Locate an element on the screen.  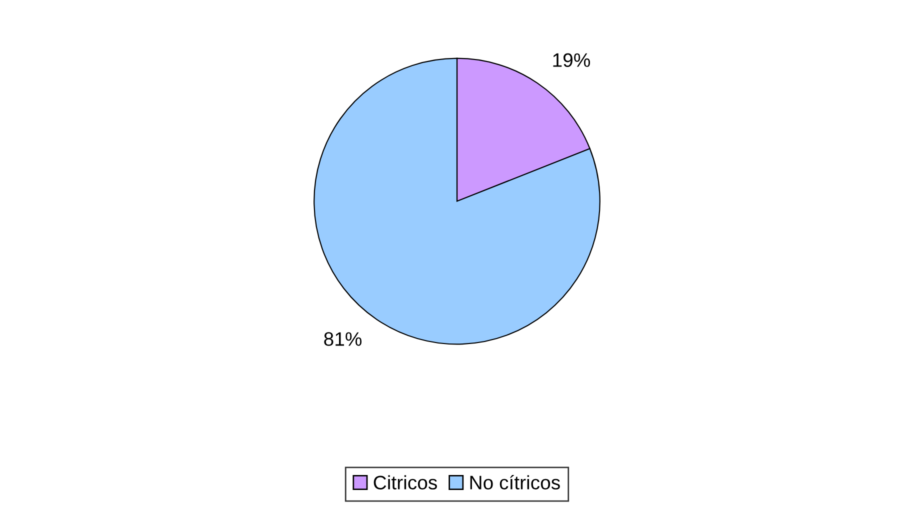
legend-label: Citricos is located at coordinates (405, 482).